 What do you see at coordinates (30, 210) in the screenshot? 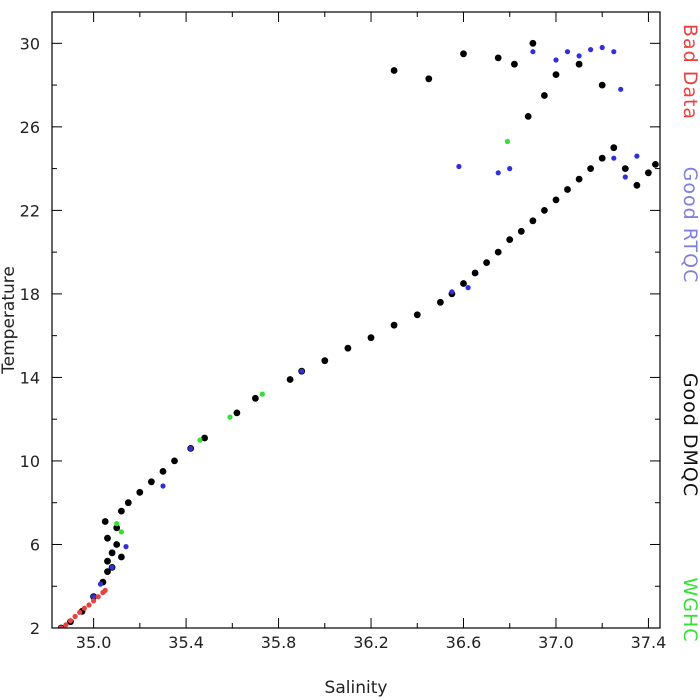
I see `y-tick-label: 22` at bounding box center [30, 210].